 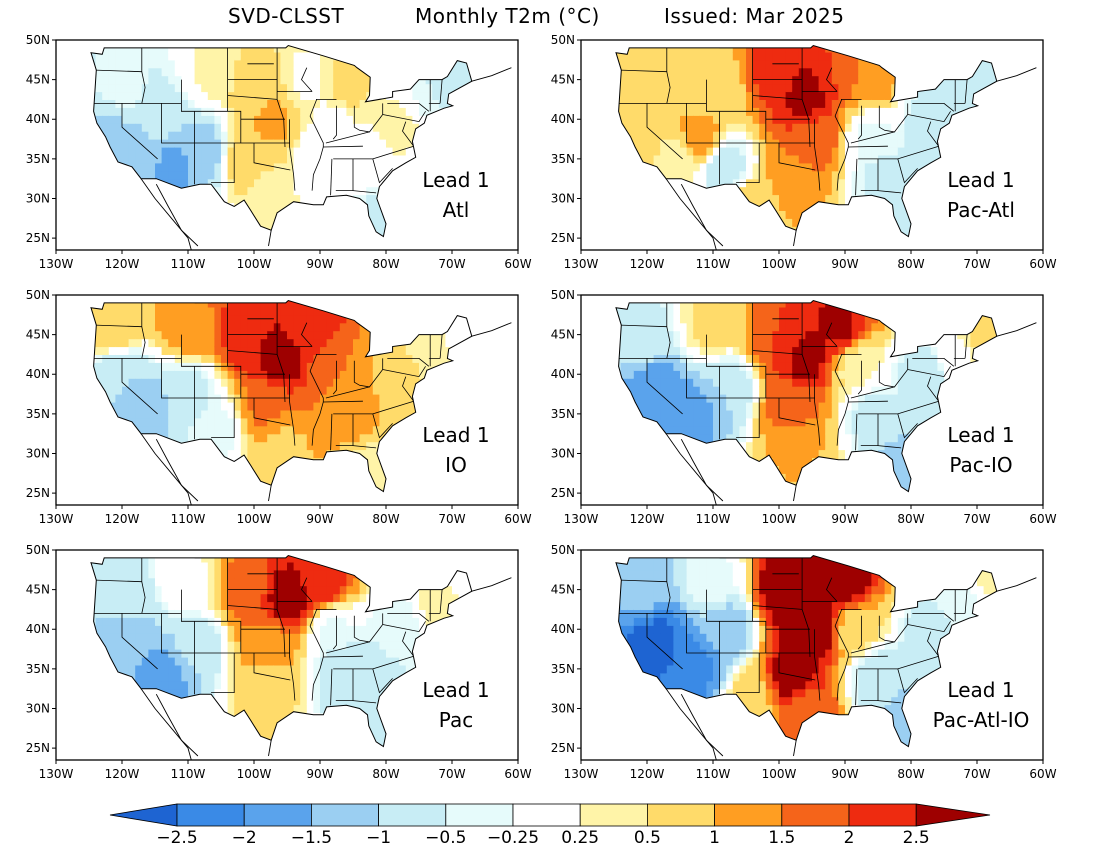 I want to click on lon-label: 130W, so click(x=56, y=519).